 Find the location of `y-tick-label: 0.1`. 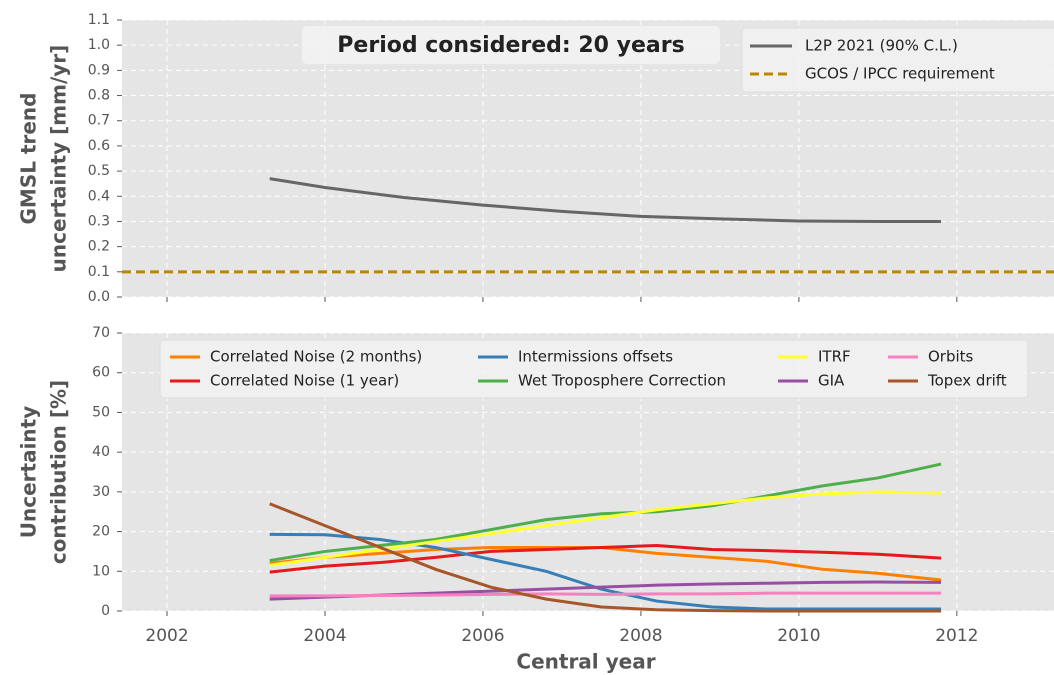

y-tick-label: 0.1 is located at coordinates (99, 272).